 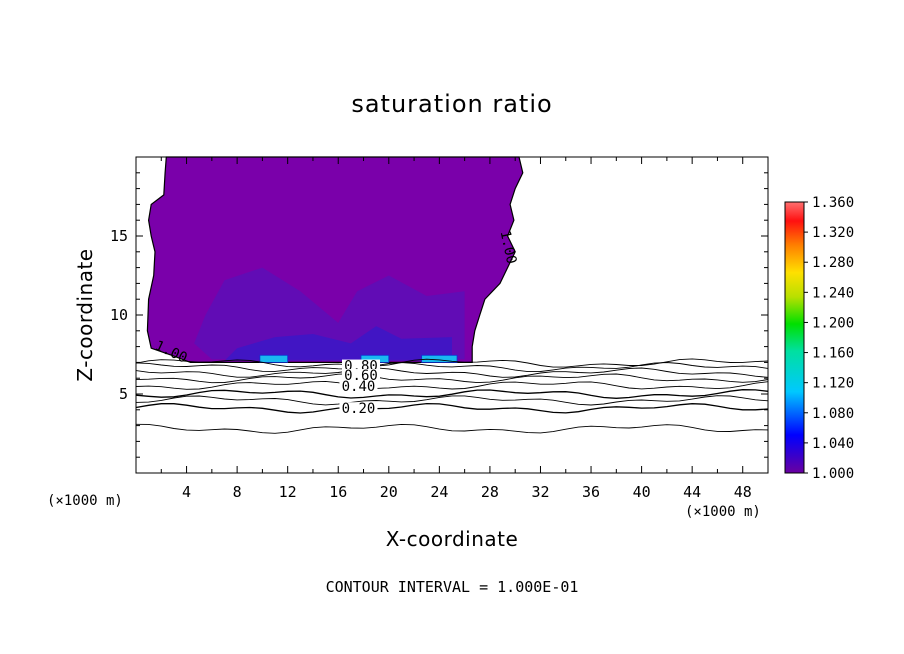 What do you see at coordinates (119, 315) in the screenshot?
I see `y-tick-label: 10` at bounding box center [119, 315].